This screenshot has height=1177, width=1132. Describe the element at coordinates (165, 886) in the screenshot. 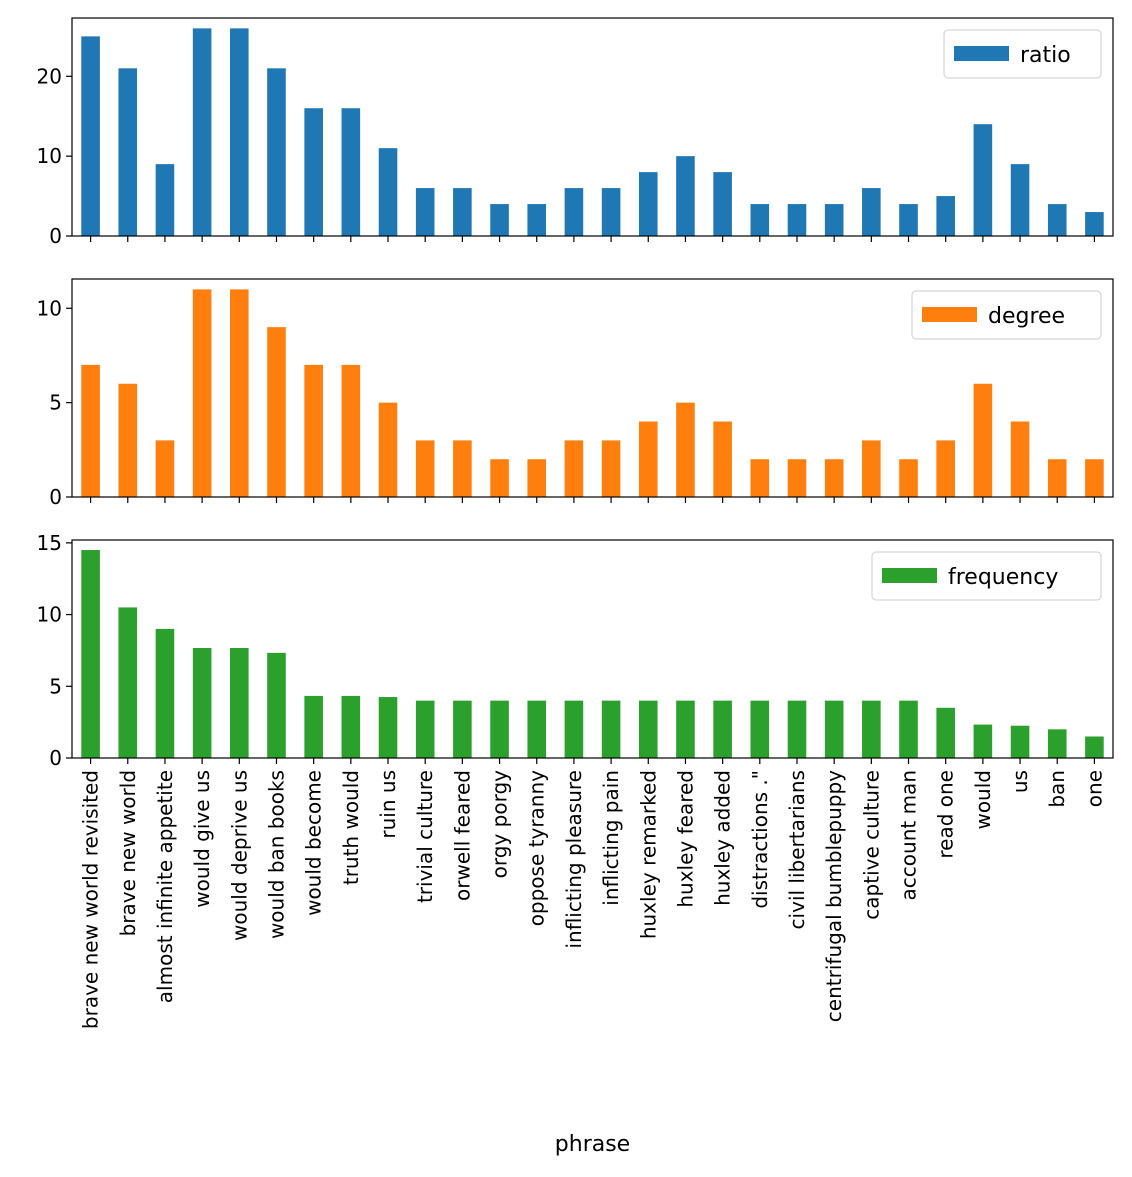

I see `x-tick-label: almost infinite appetite` at that location.